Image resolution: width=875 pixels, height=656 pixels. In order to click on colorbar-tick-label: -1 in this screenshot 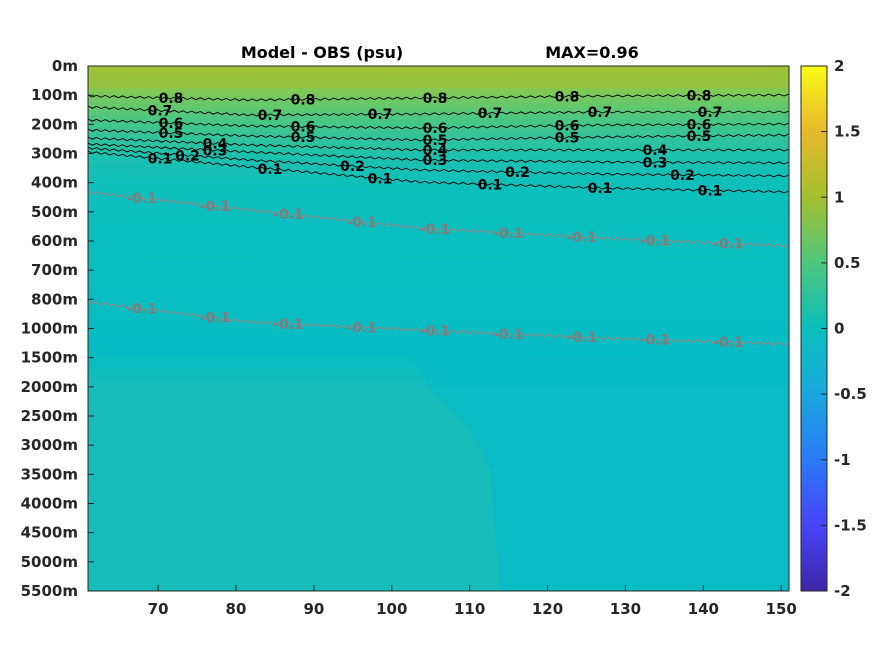, I will do `click(842, 460)`.